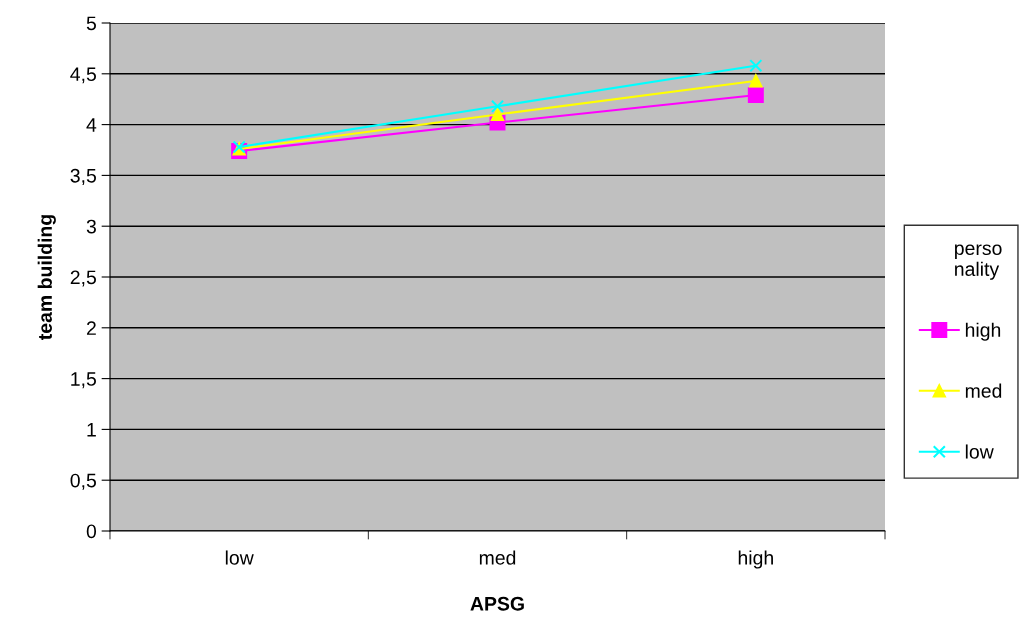 This screenshot has width=1020, height=628. I want to click on y-axis-title: team building, so click(46, 277).